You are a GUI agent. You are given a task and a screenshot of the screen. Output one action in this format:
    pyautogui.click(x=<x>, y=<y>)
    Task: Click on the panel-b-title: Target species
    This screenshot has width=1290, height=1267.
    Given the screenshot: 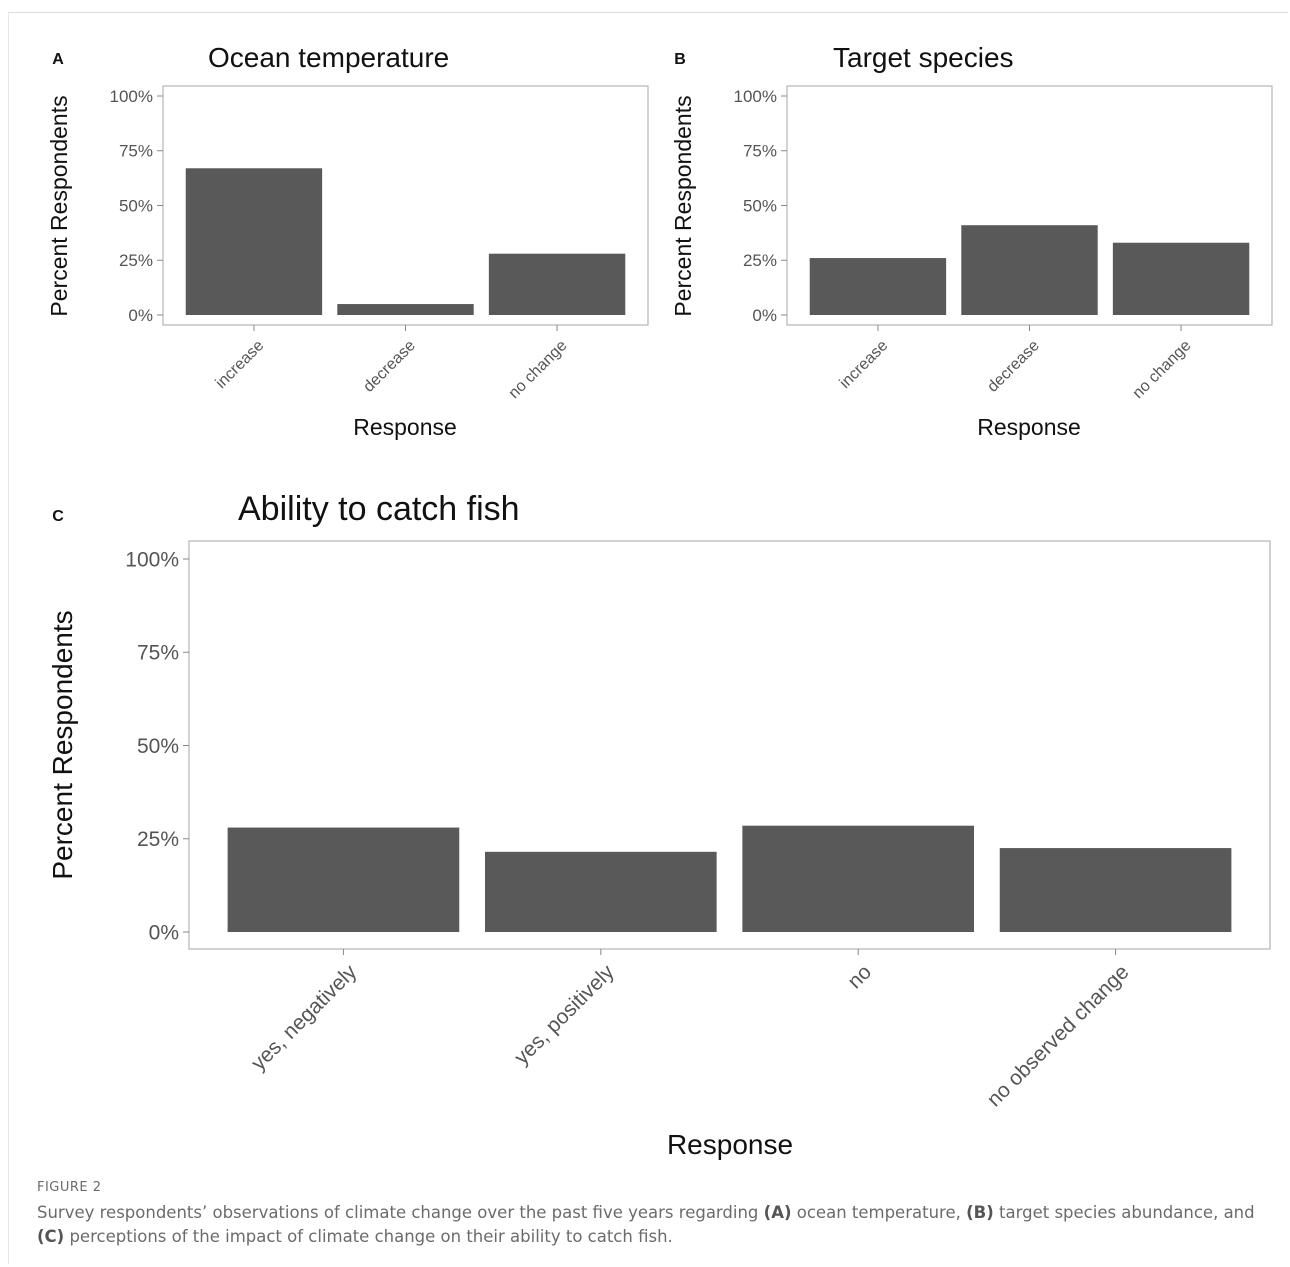 What is the action you would take?
    pyautogui.click(x=923, y=57)
    